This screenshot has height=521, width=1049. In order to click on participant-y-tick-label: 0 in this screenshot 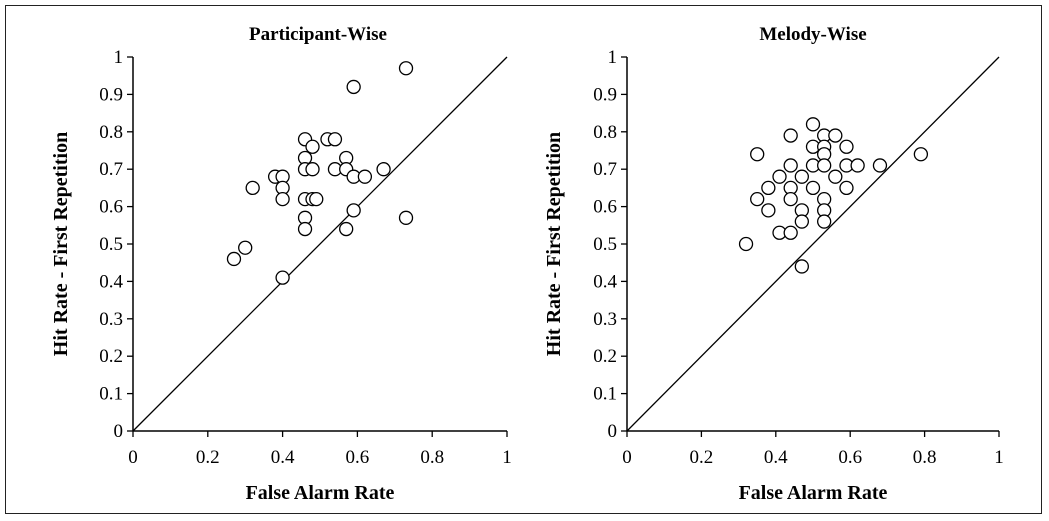, I will do `click(119, 431)`.